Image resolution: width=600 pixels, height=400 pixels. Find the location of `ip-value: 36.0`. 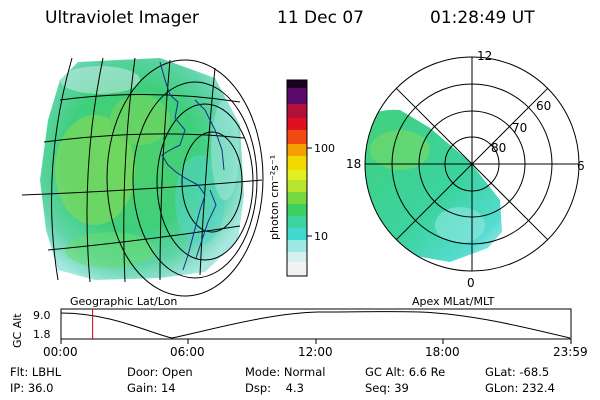

ip-value: 36.0 is located at coordinates (40, 388).